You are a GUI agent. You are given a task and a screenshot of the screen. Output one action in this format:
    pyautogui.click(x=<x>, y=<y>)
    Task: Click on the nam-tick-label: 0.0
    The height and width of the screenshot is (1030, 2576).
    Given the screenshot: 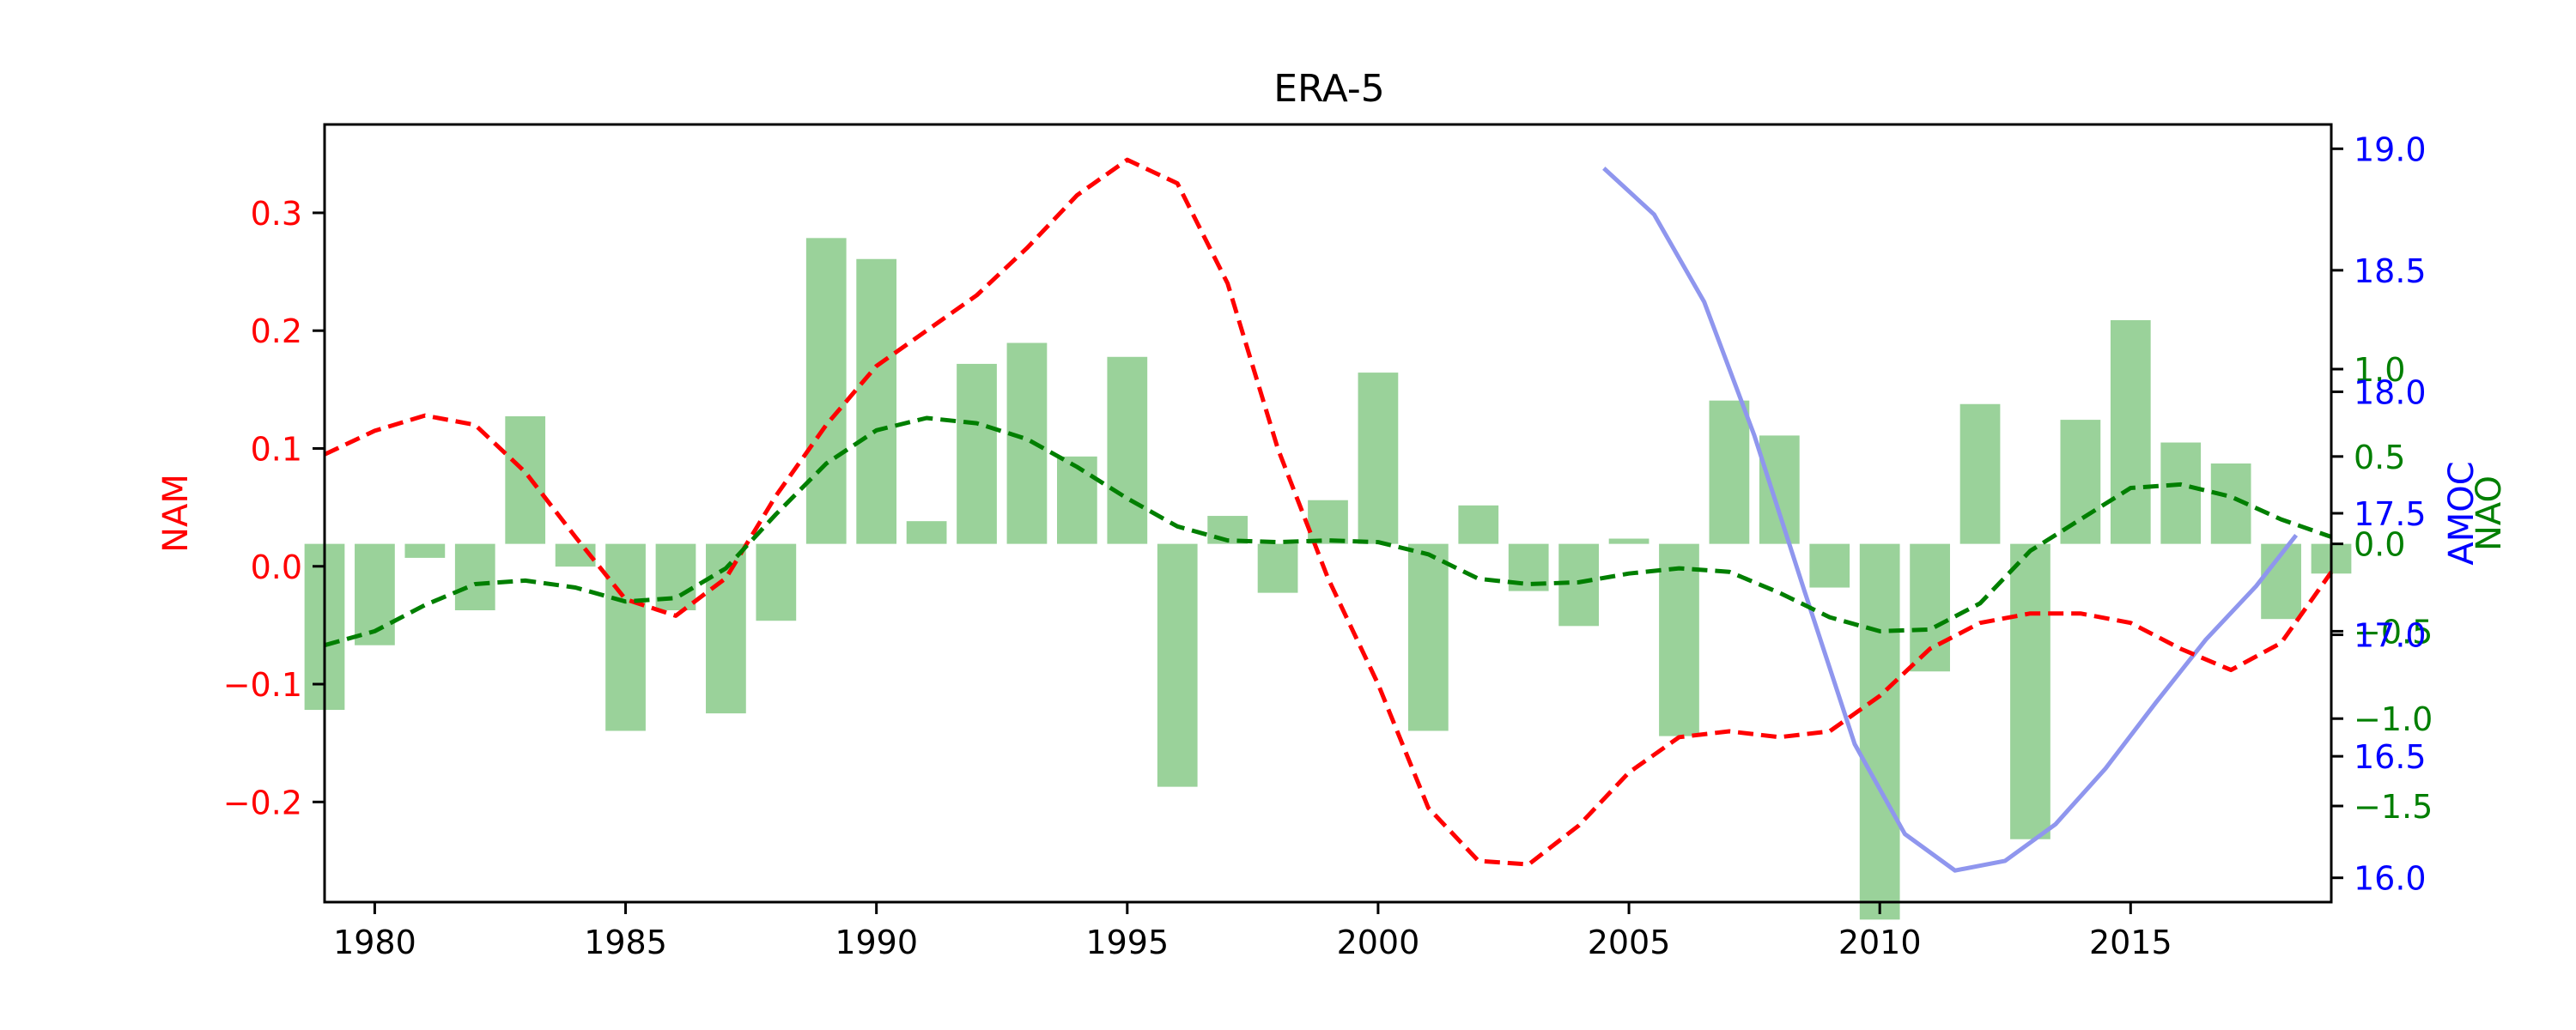 What is the action you would take?
    pyautogui.click(x=276, y=567)
    